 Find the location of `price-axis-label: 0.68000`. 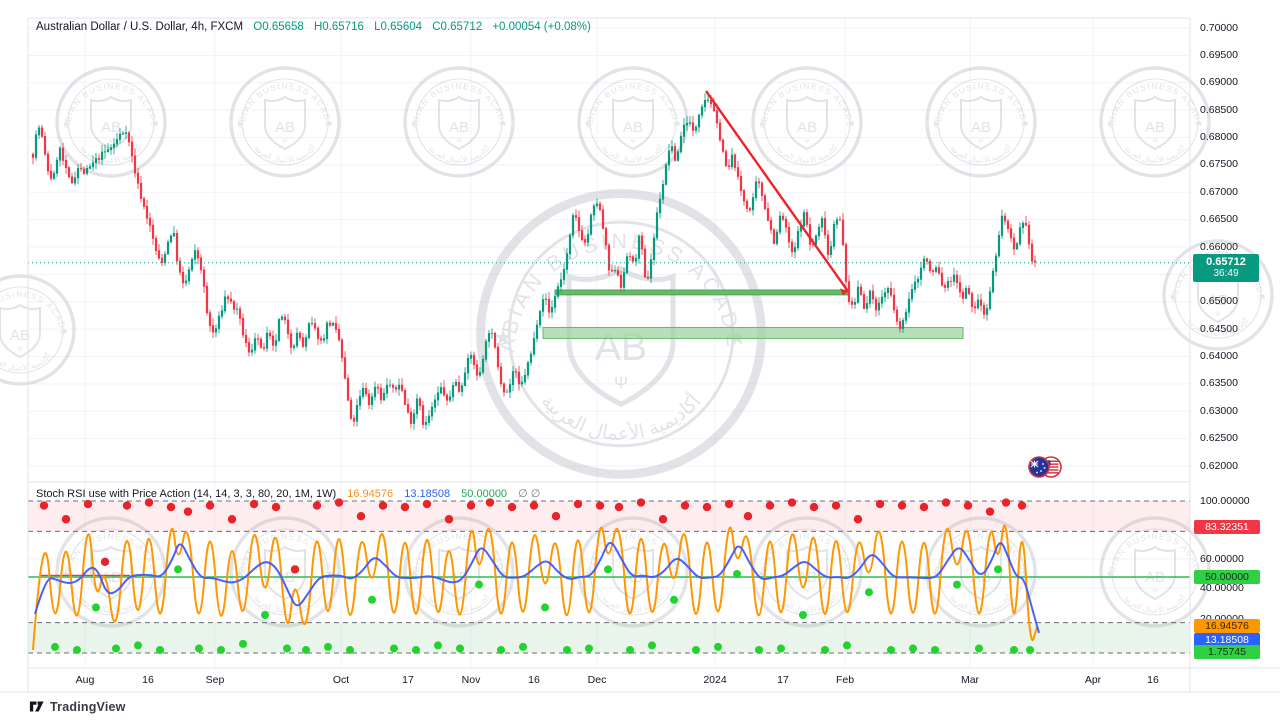

price-axis-label: 0.68000 is located at coordinates (1219, 137).